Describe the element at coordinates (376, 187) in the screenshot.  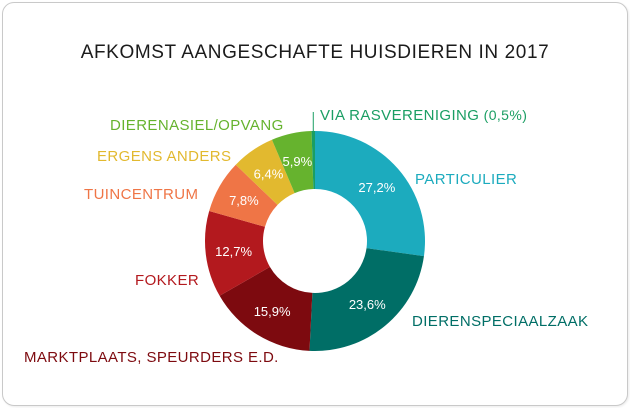
I see `percentage-label-1: 27,2%` at that location.